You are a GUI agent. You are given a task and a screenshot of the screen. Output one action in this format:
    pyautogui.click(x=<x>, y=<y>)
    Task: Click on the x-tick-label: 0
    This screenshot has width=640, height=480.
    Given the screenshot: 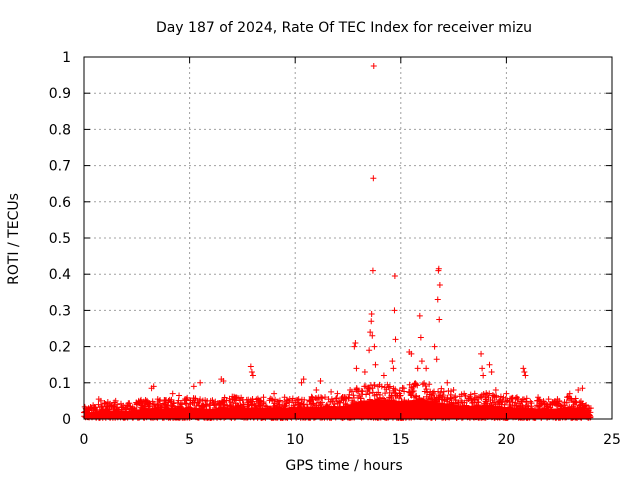 What is the action you would take?
    pyautogui.click(x=84, y=440)
    